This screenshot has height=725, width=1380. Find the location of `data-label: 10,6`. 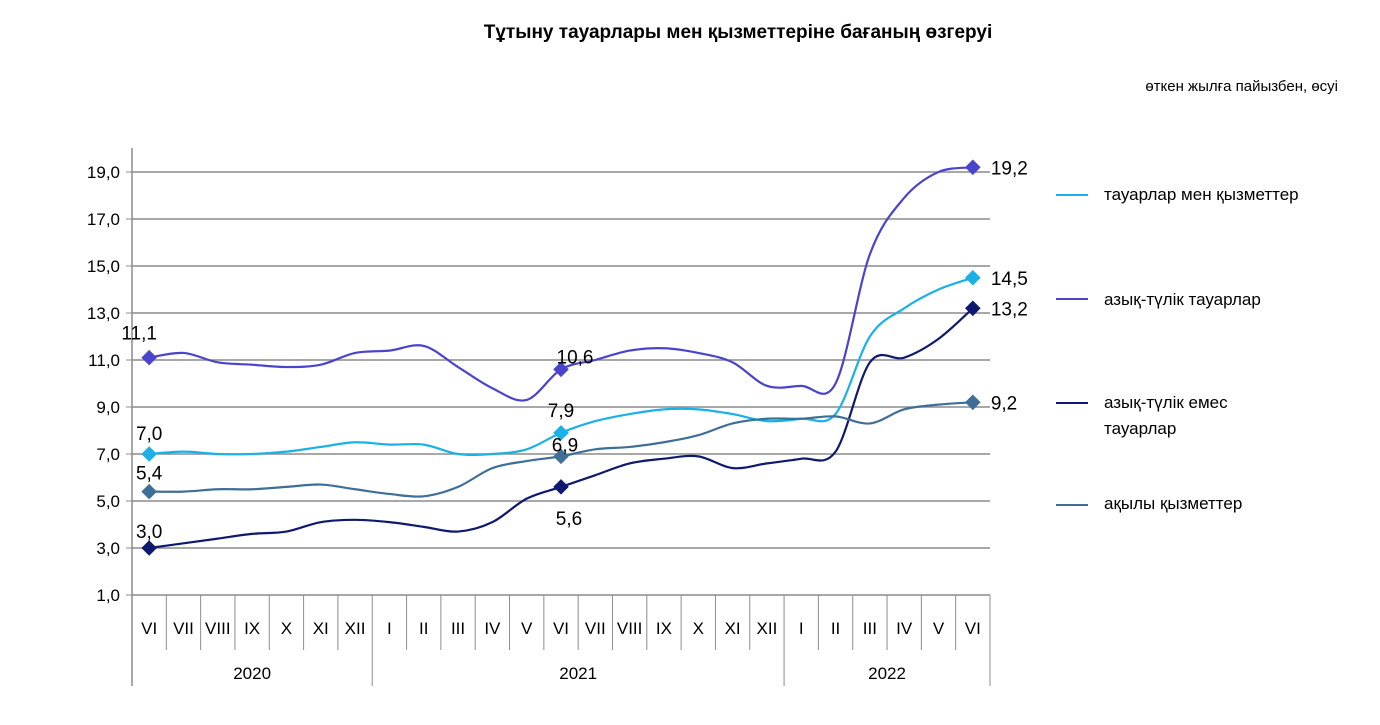

data-label: 10,6 is located at coordinates (575, 357).